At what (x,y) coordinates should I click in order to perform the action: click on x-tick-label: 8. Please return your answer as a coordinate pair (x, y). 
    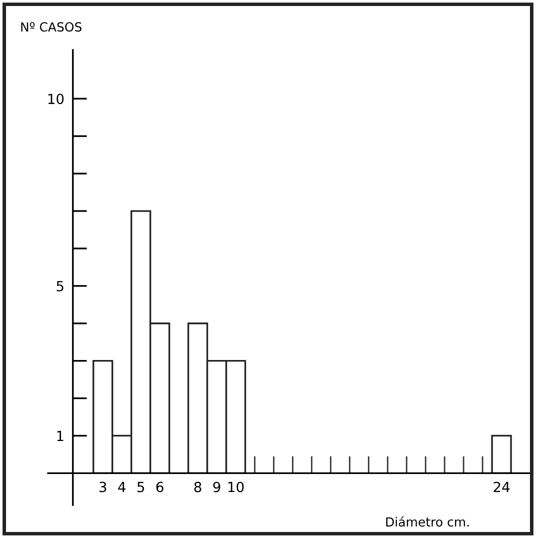
    Looking at the image, I should click on (198, 487).